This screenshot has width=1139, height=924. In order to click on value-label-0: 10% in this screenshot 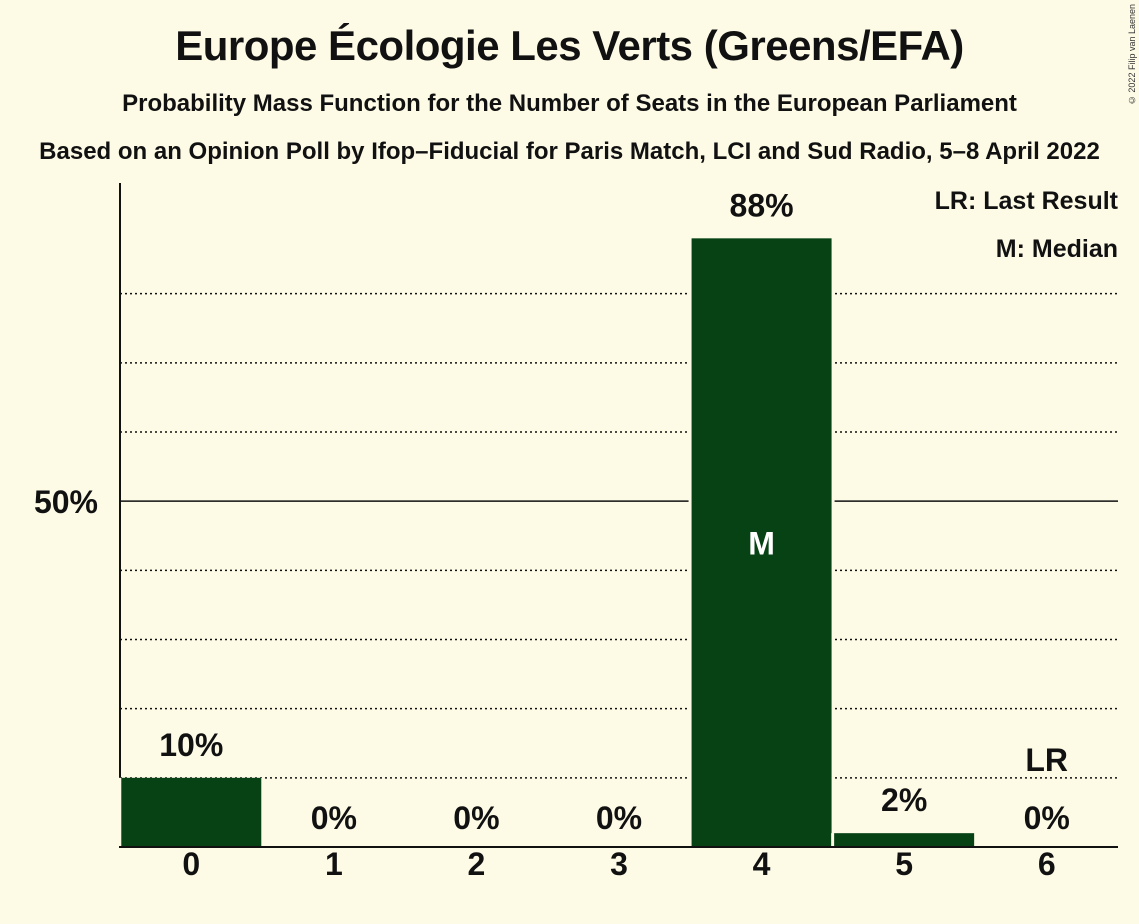, I will do `click(191, 745)`.